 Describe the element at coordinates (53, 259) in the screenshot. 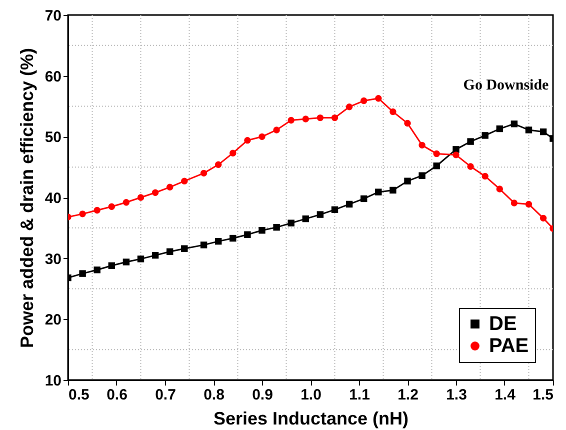

I see `y-tick-label: 30` at that location.